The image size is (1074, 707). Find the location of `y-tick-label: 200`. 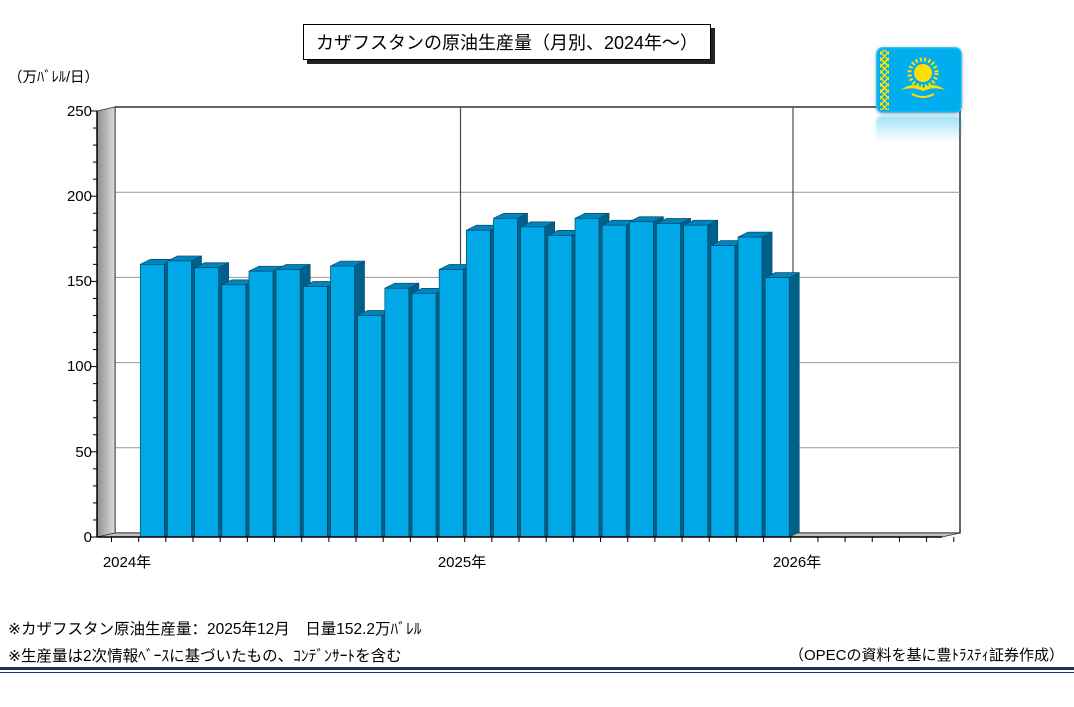

y-tick-label: 200 is located at coordinates (79, 196).